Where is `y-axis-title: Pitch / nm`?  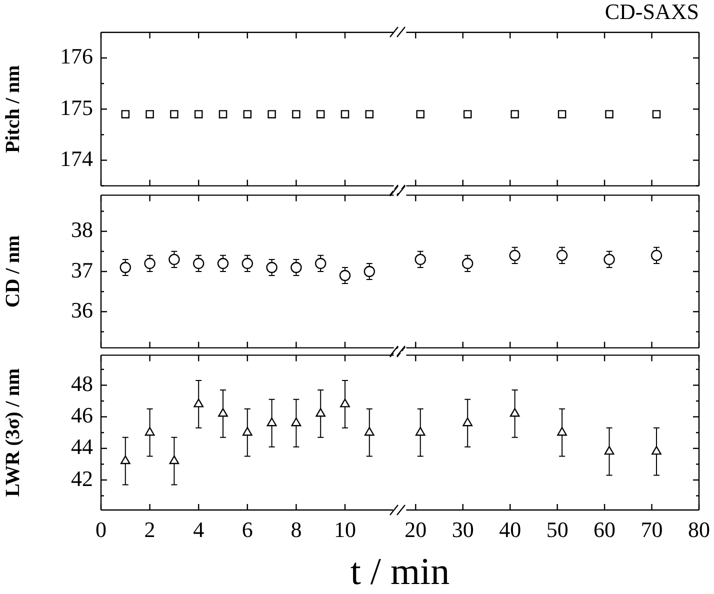
y-axis-title: Pitch / nm is located at coordinates (13, 108).